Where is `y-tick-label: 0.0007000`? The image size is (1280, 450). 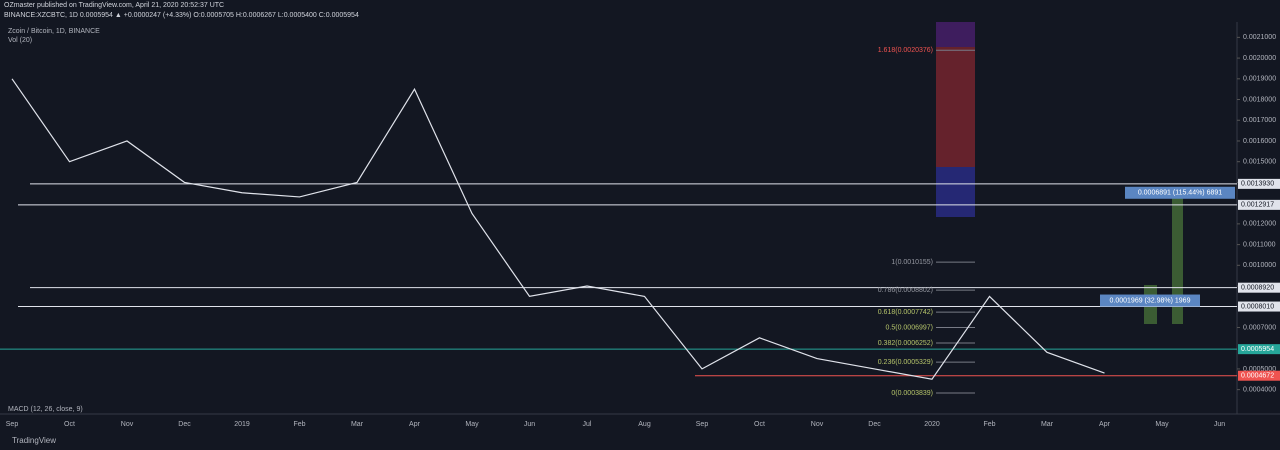
y-tick-label: 0.0007000 is located at coordinates (1259, 327).